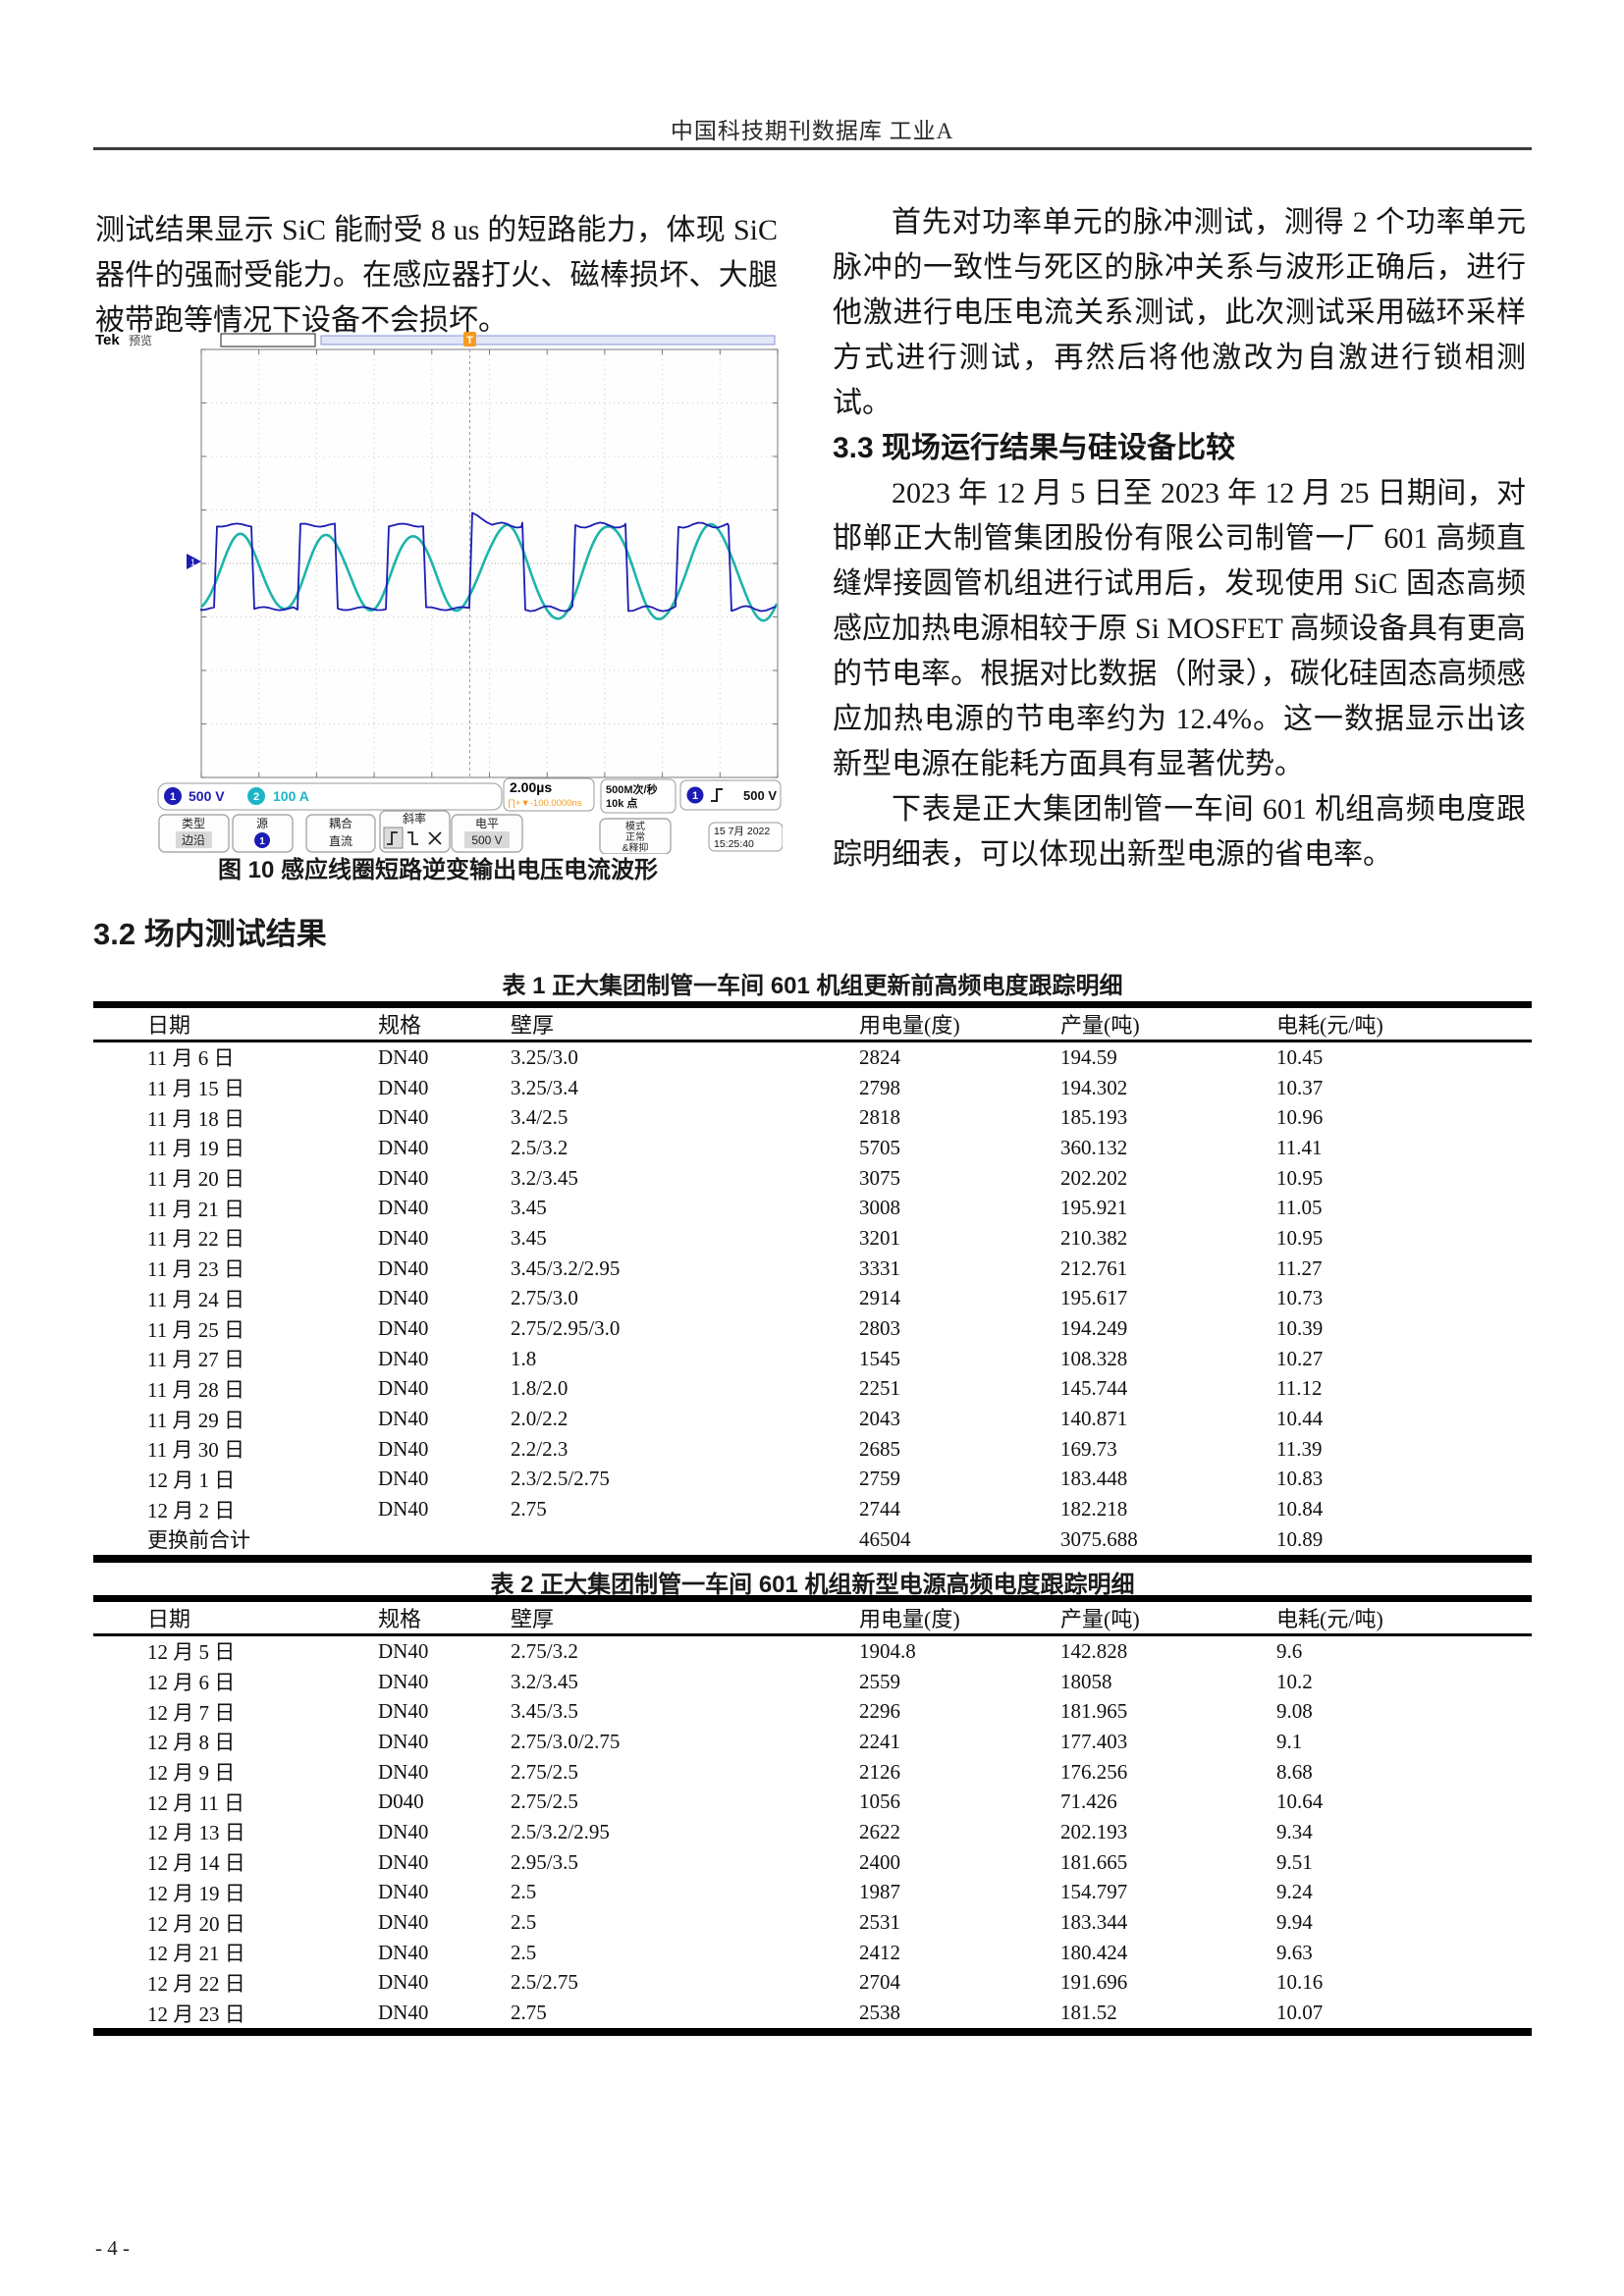  I want to click on cell: 169.73, so click(1088, 1448).